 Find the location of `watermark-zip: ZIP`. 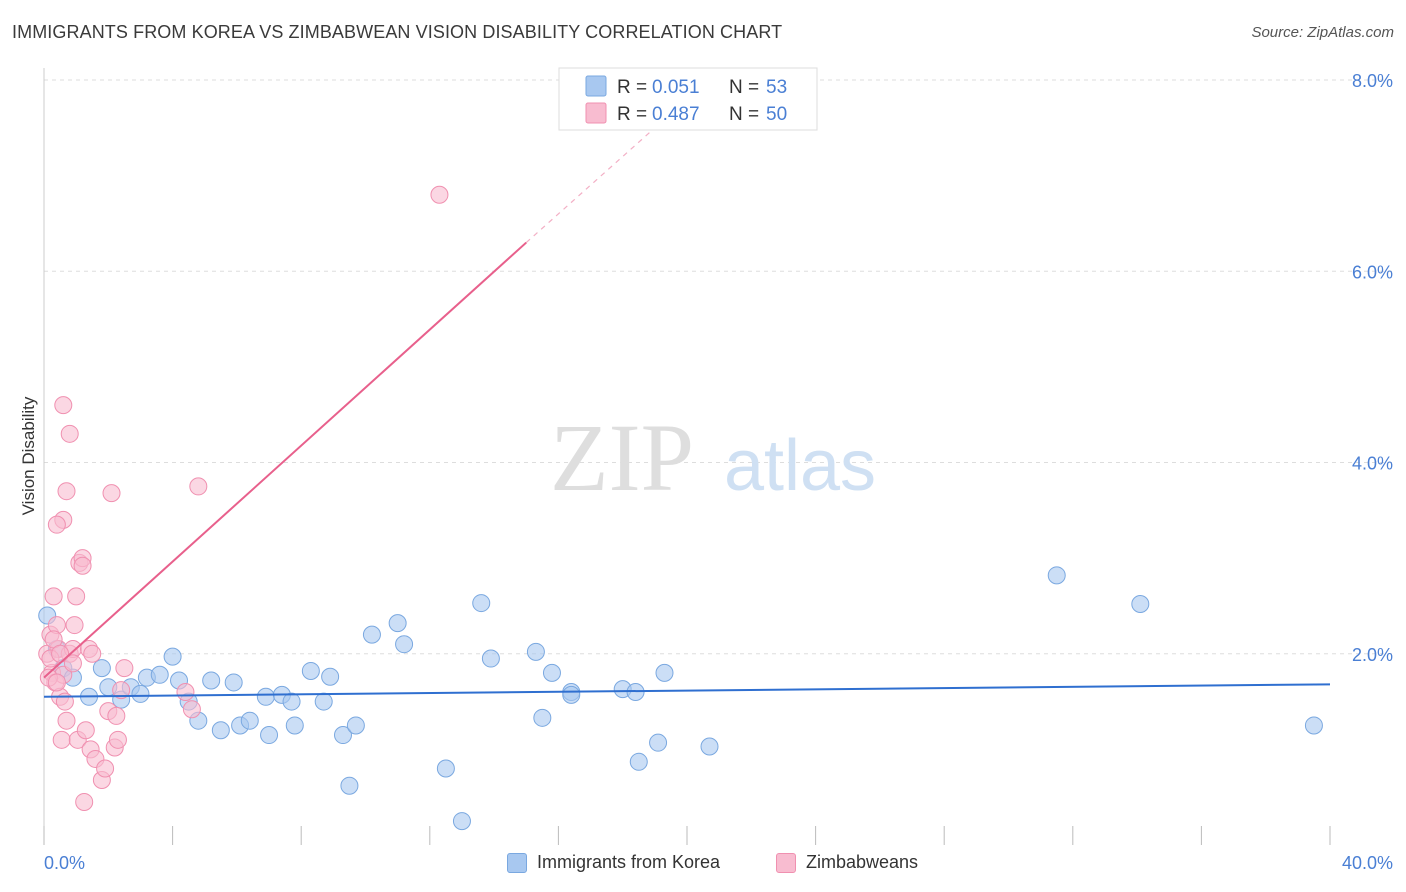

watermark-zip: ZIP is located at coordinates (622, 457).